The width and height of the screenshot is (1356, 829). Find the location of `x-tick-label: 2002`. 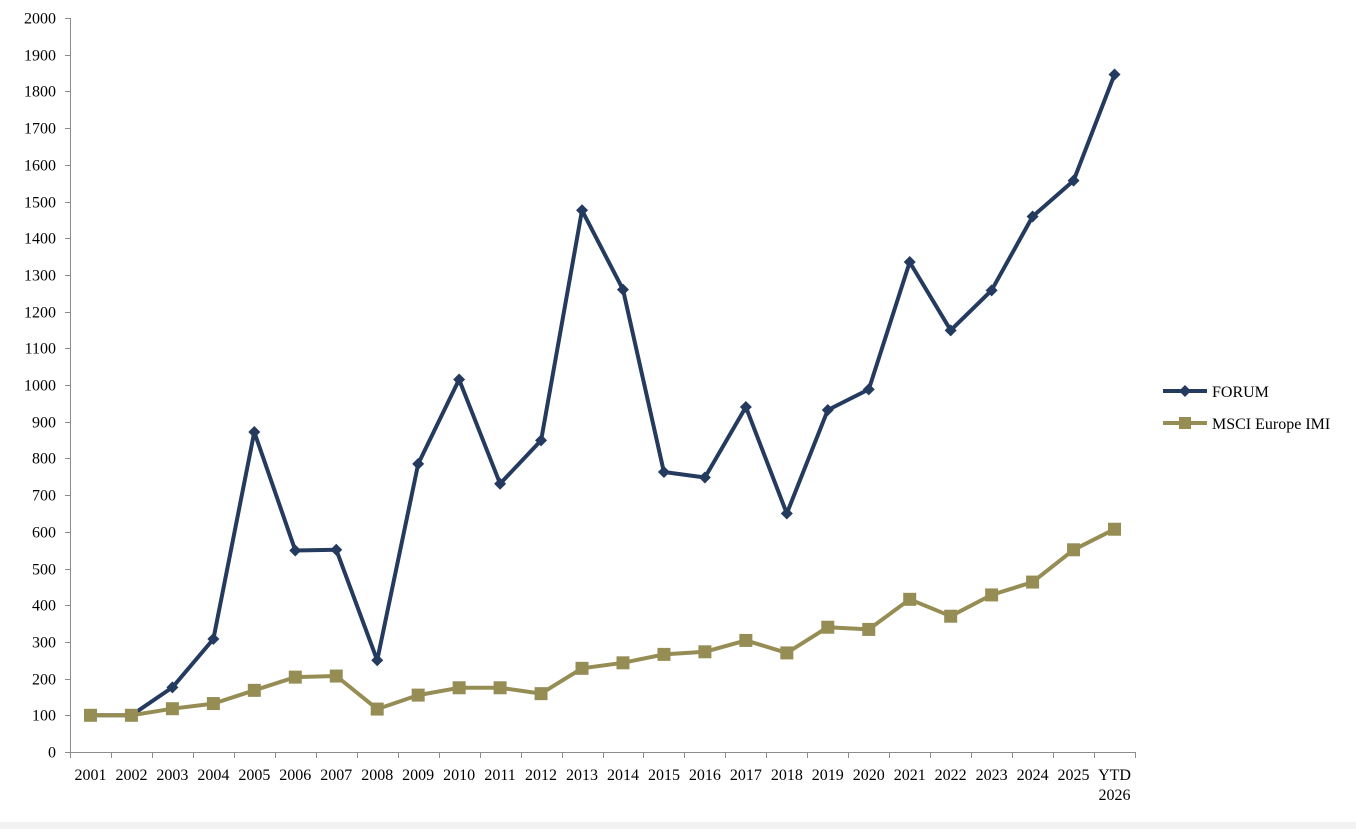

x-tick-label: 2002 is located at coordinates (131, 775).